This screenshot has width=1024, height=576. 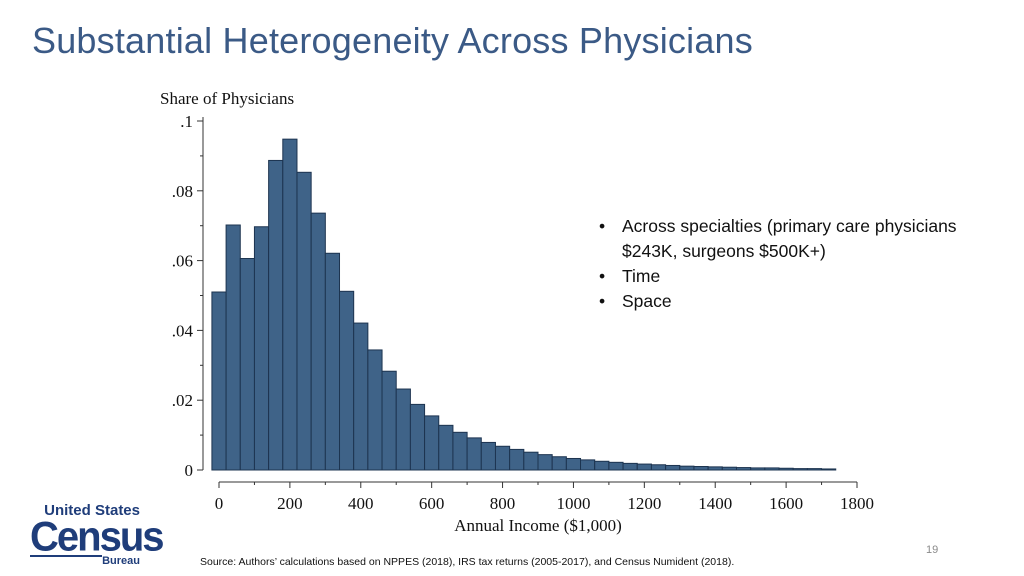 I want to click on x-tick-label: 400, so click(x=361, y=503).